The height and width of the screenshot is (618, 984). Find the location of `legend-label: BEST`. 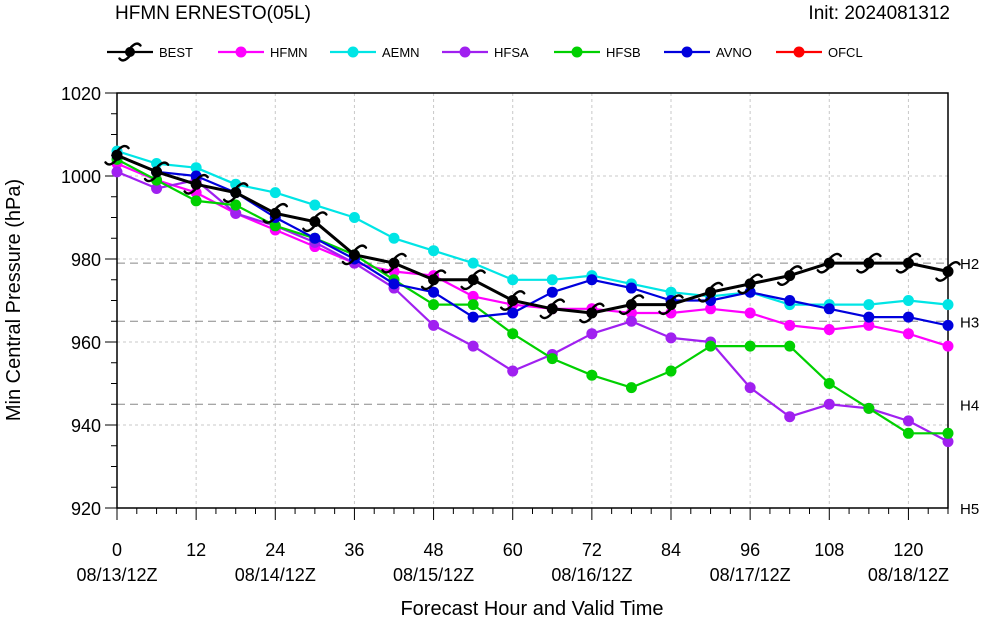

legend-label: BEST is located at coordinates (176, 52).